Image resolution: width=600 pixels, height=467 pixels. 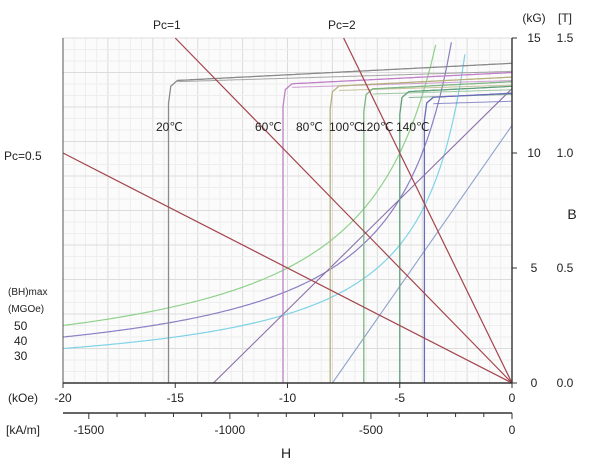 What do you see at coordinates (534, 153) in the screenshot?
I see `y-tick-label: 10` at bounding box center [534, 153].